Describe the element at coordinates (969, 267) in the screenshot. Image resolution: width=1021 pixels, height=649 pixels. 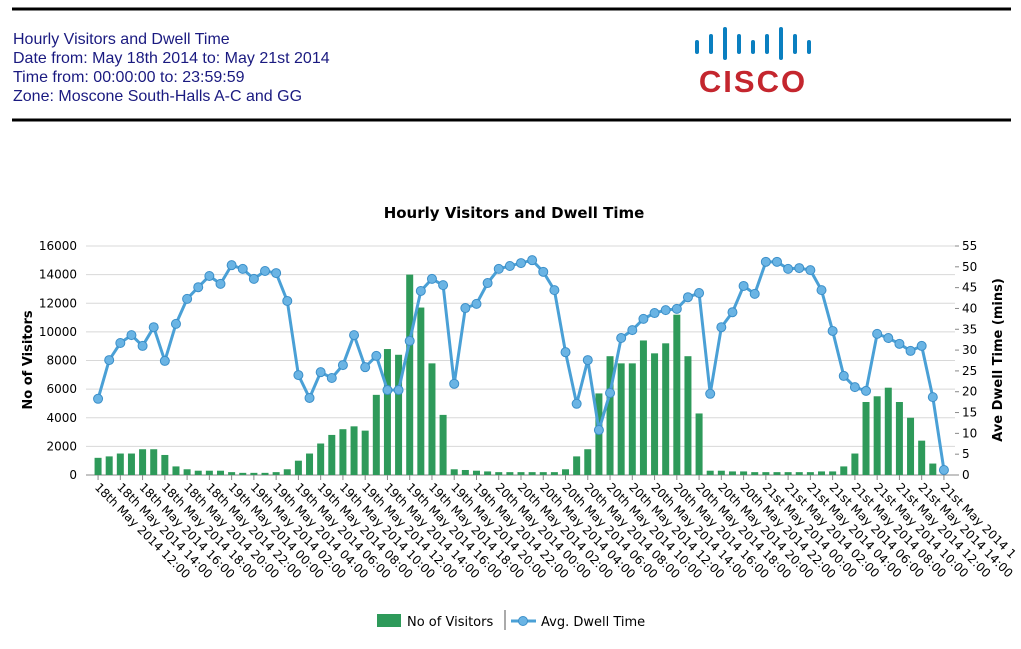
I see `y2-tick-label: 50` at that location.